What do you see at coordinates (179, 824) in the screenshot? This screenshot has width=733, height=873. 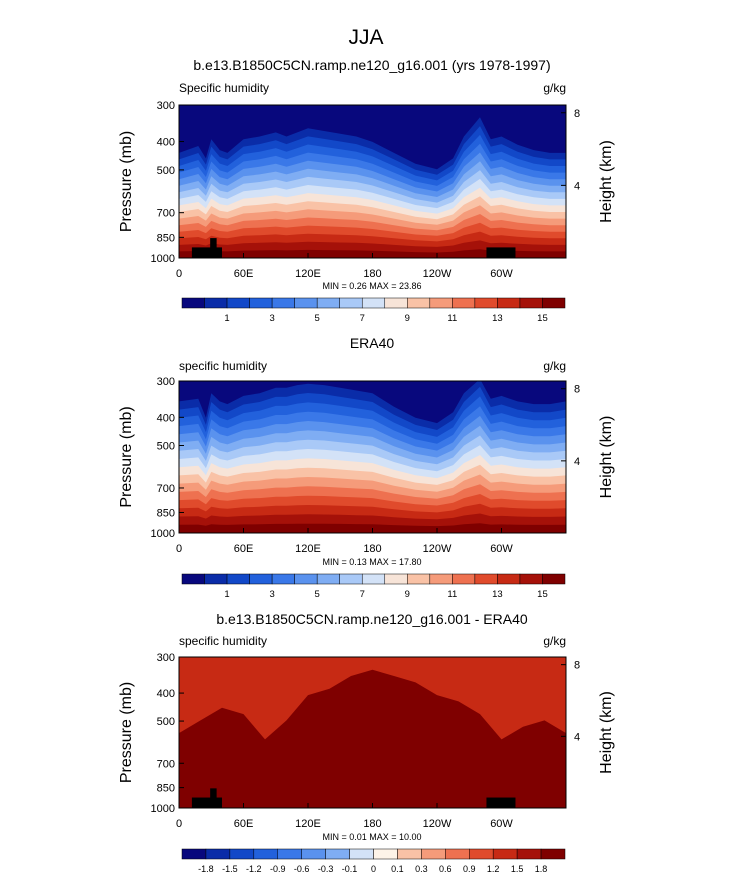 I see `x-tick-label: 0` at bounding box center [179, 824].